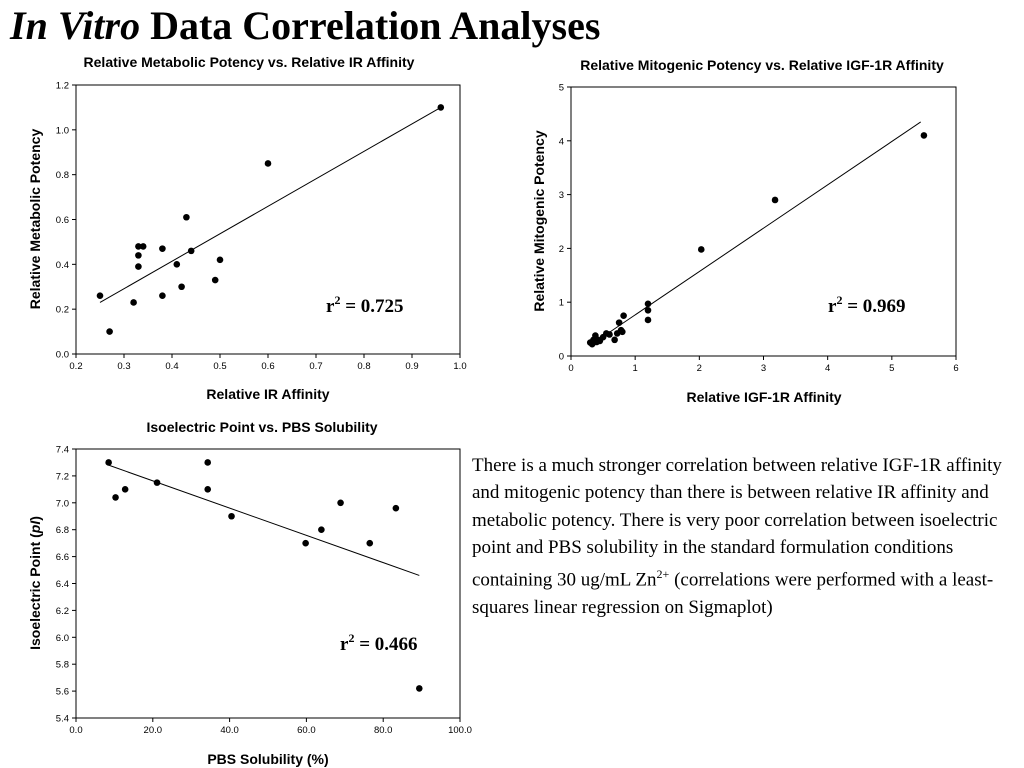 This screenshot has width=1024, height=768. What do you see at coordinates (561, 141) in the screenshot?
I see `mitogenic-y-tick-label: 4` at bounding box center [561, 141].